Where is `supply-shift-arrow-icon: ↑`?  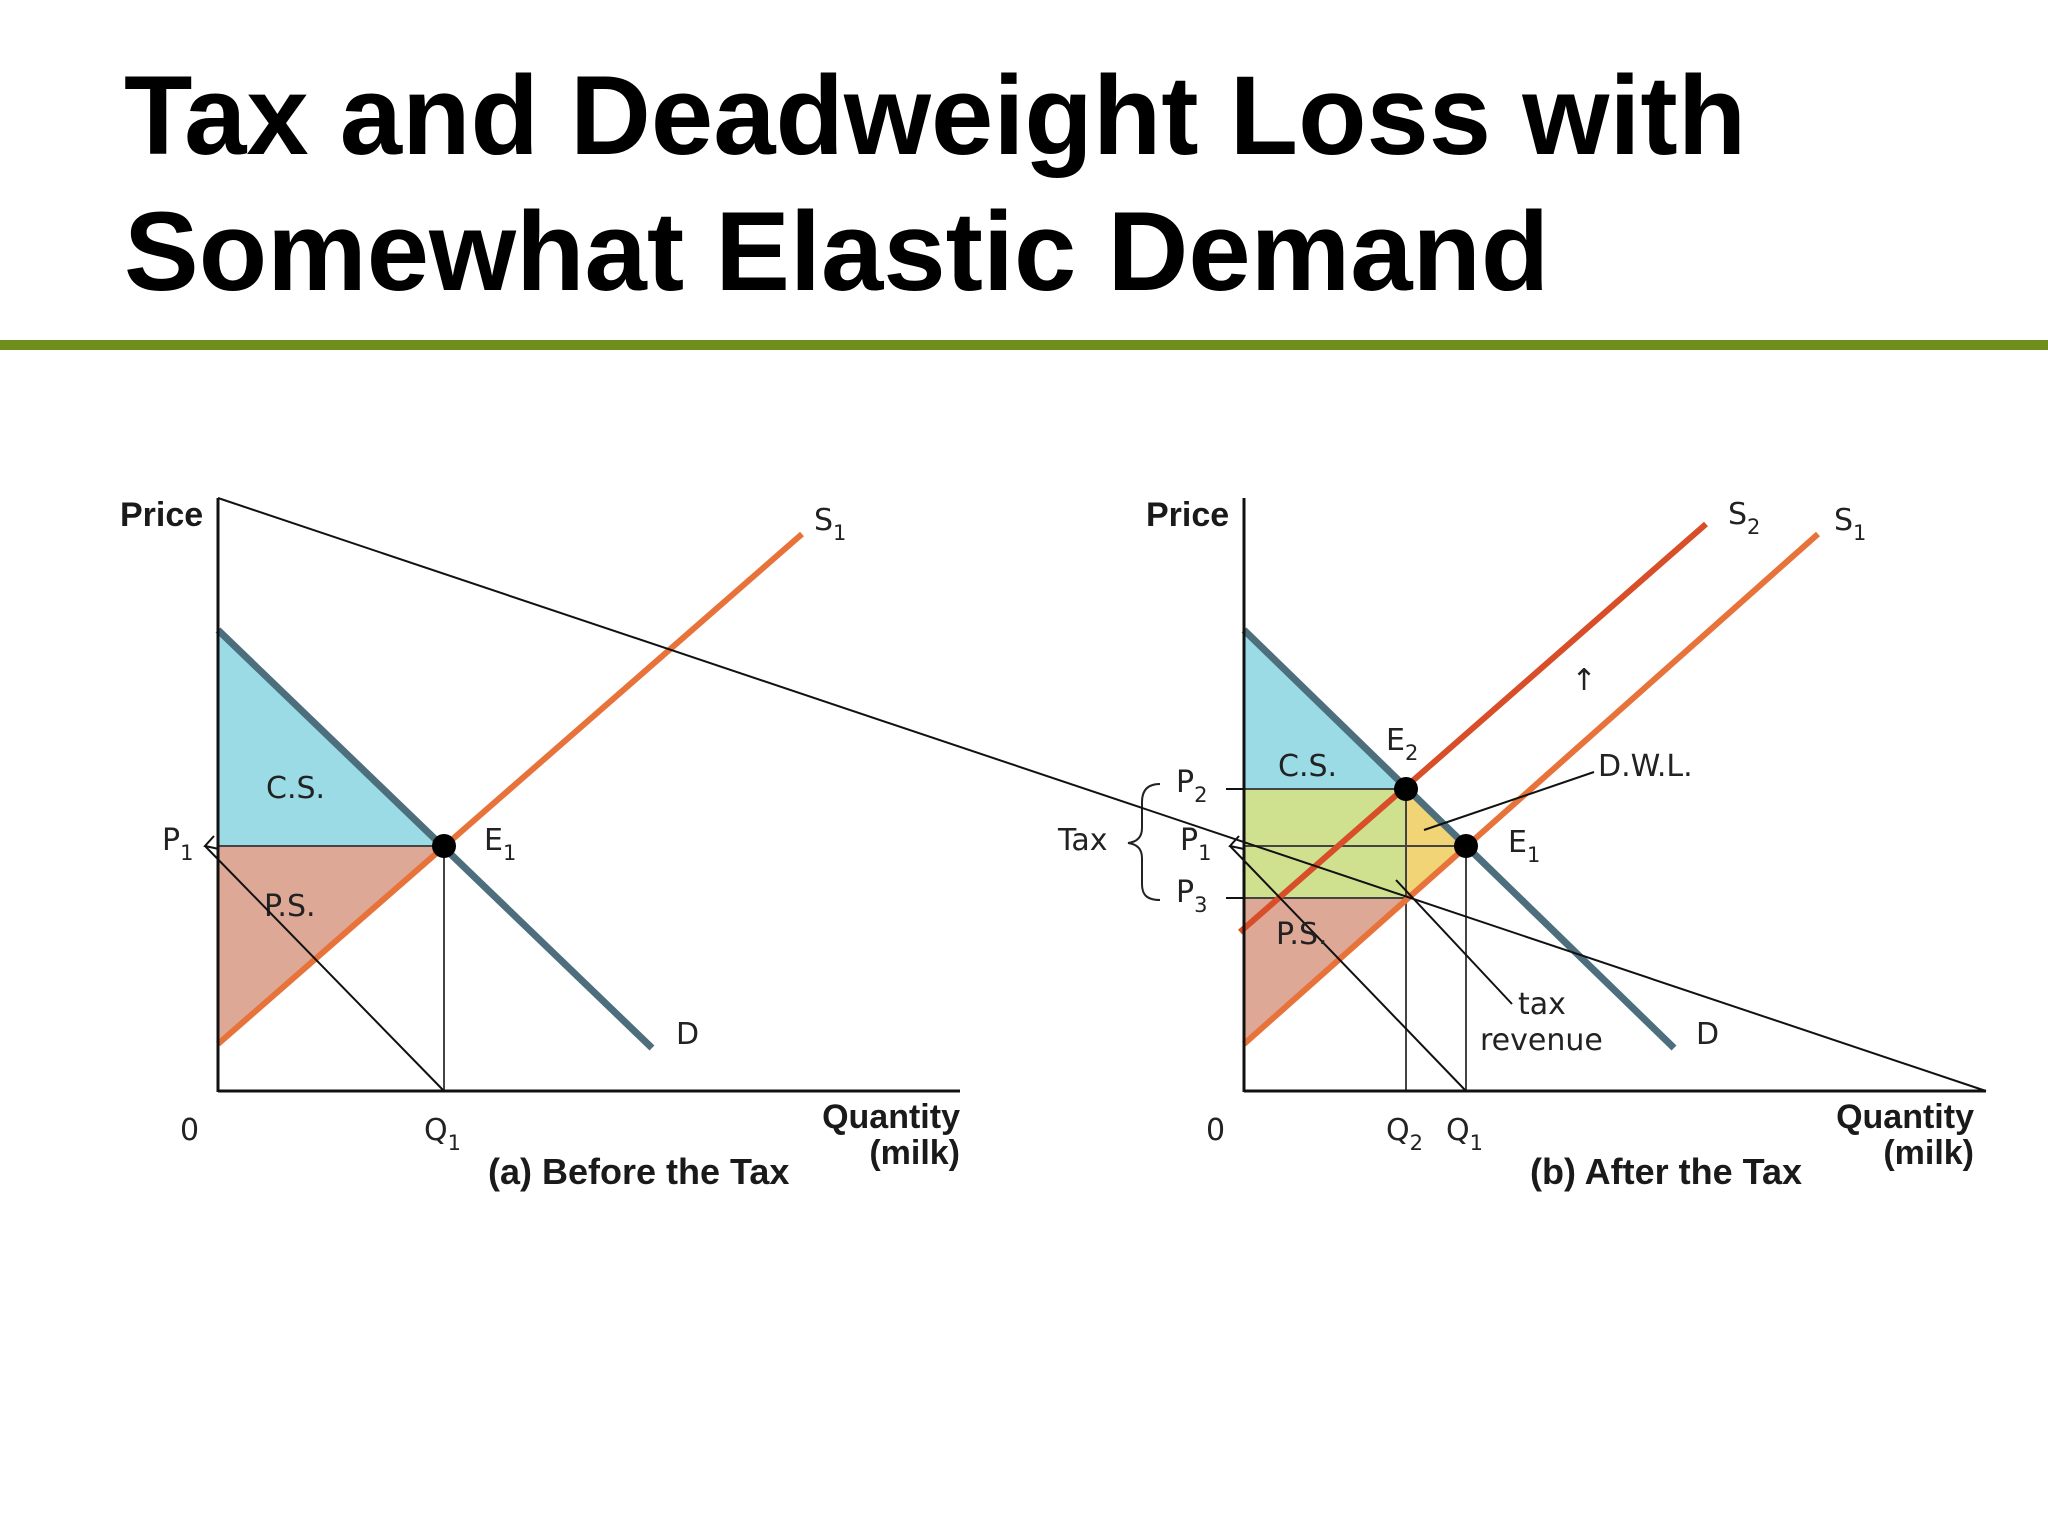 supply-shift-arrow-icon: ↑ is located at coordinates (1583, 680).